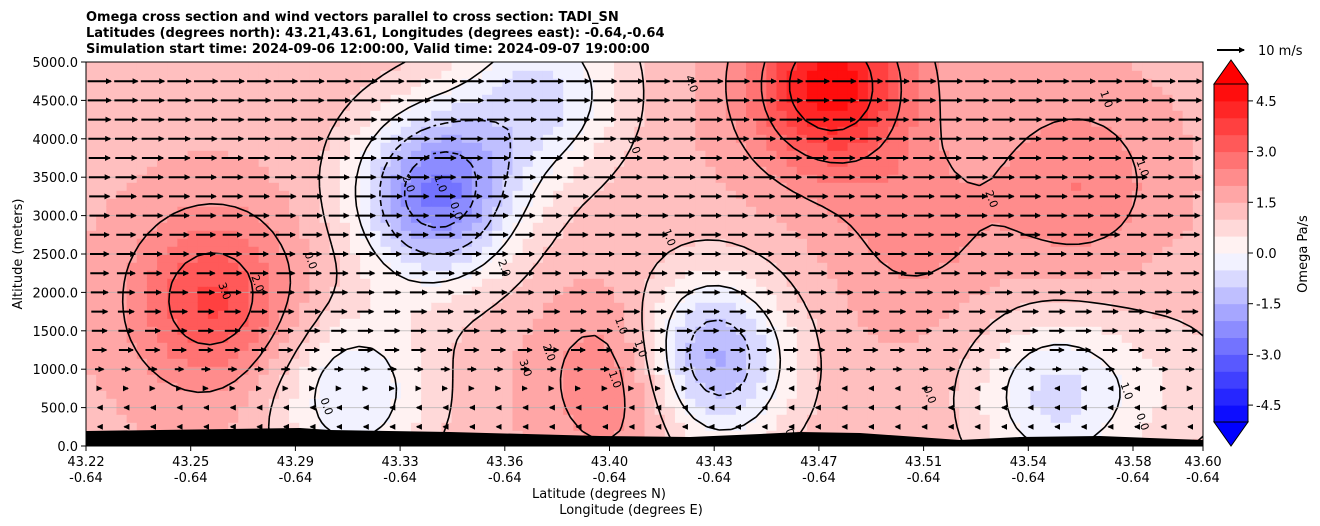  I want to click on y-tick-label: 3000.0, so click(56, 217).